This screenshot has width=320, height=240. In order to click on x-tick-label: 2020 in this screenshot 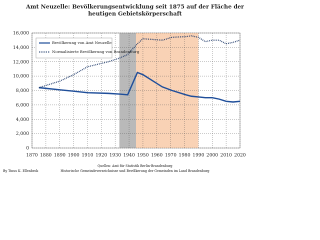, I will do `click(240, 156)`.